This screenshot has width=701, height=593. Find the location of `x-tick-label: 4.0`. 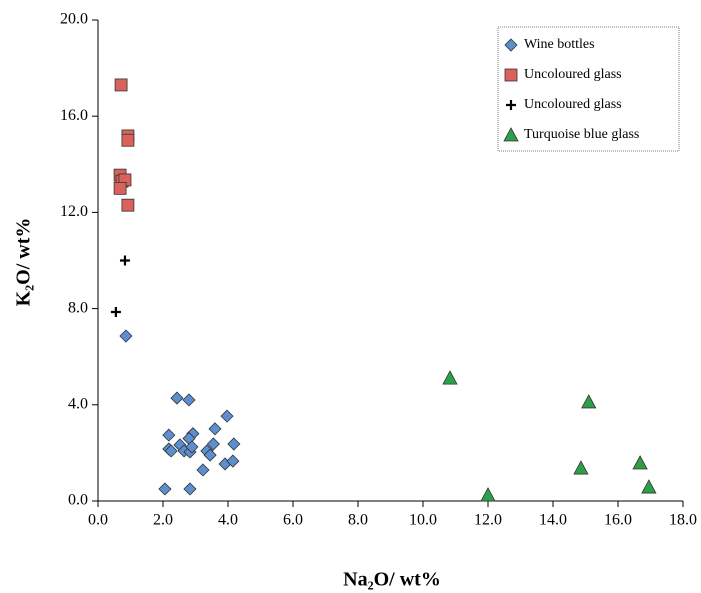

x-tick-label: 4.0 is located at coordinates (228, 520).